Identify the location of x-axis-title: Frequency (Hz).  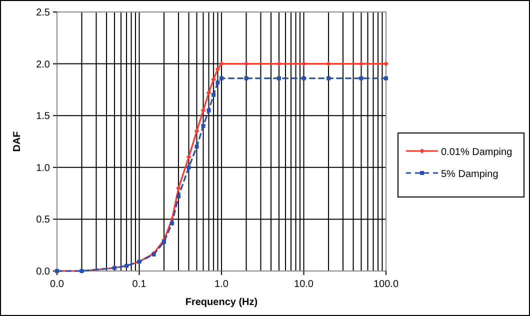
(221, 302).